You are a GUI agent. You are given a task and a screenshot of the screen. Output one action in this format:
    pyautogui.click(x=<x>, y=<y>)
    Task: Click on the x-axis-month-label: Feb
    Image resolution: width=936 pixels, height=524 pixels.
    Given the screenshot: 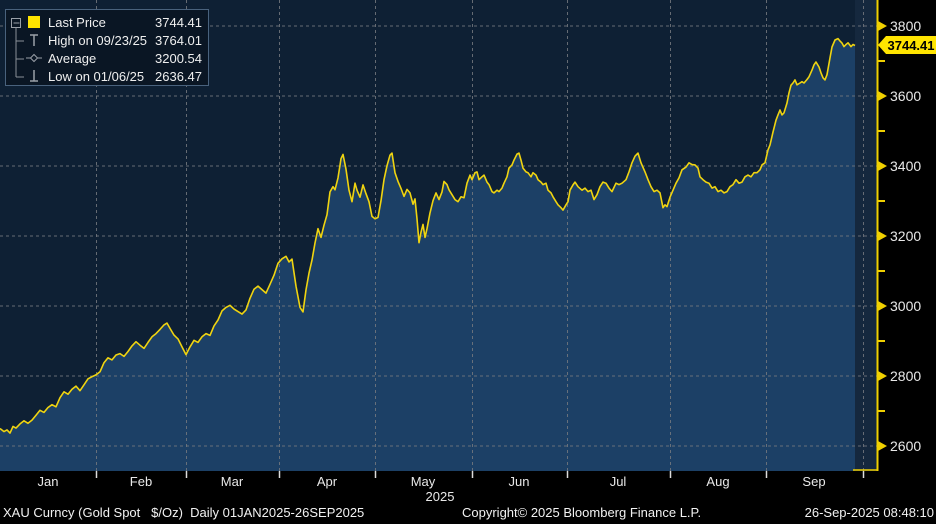 What is the action you would take?
    pyautogui.click(x=141, y=481)
    